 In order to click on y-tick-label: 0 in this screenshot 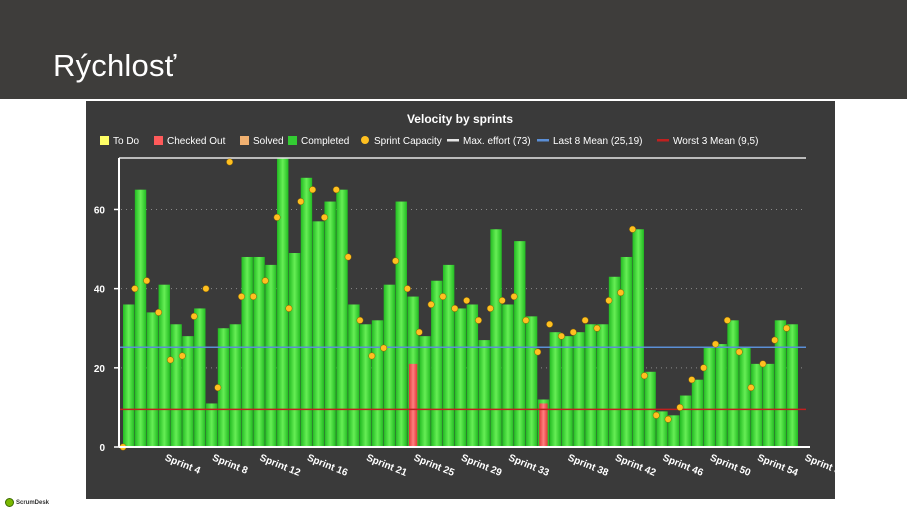, I will do `click(102, 448)`.